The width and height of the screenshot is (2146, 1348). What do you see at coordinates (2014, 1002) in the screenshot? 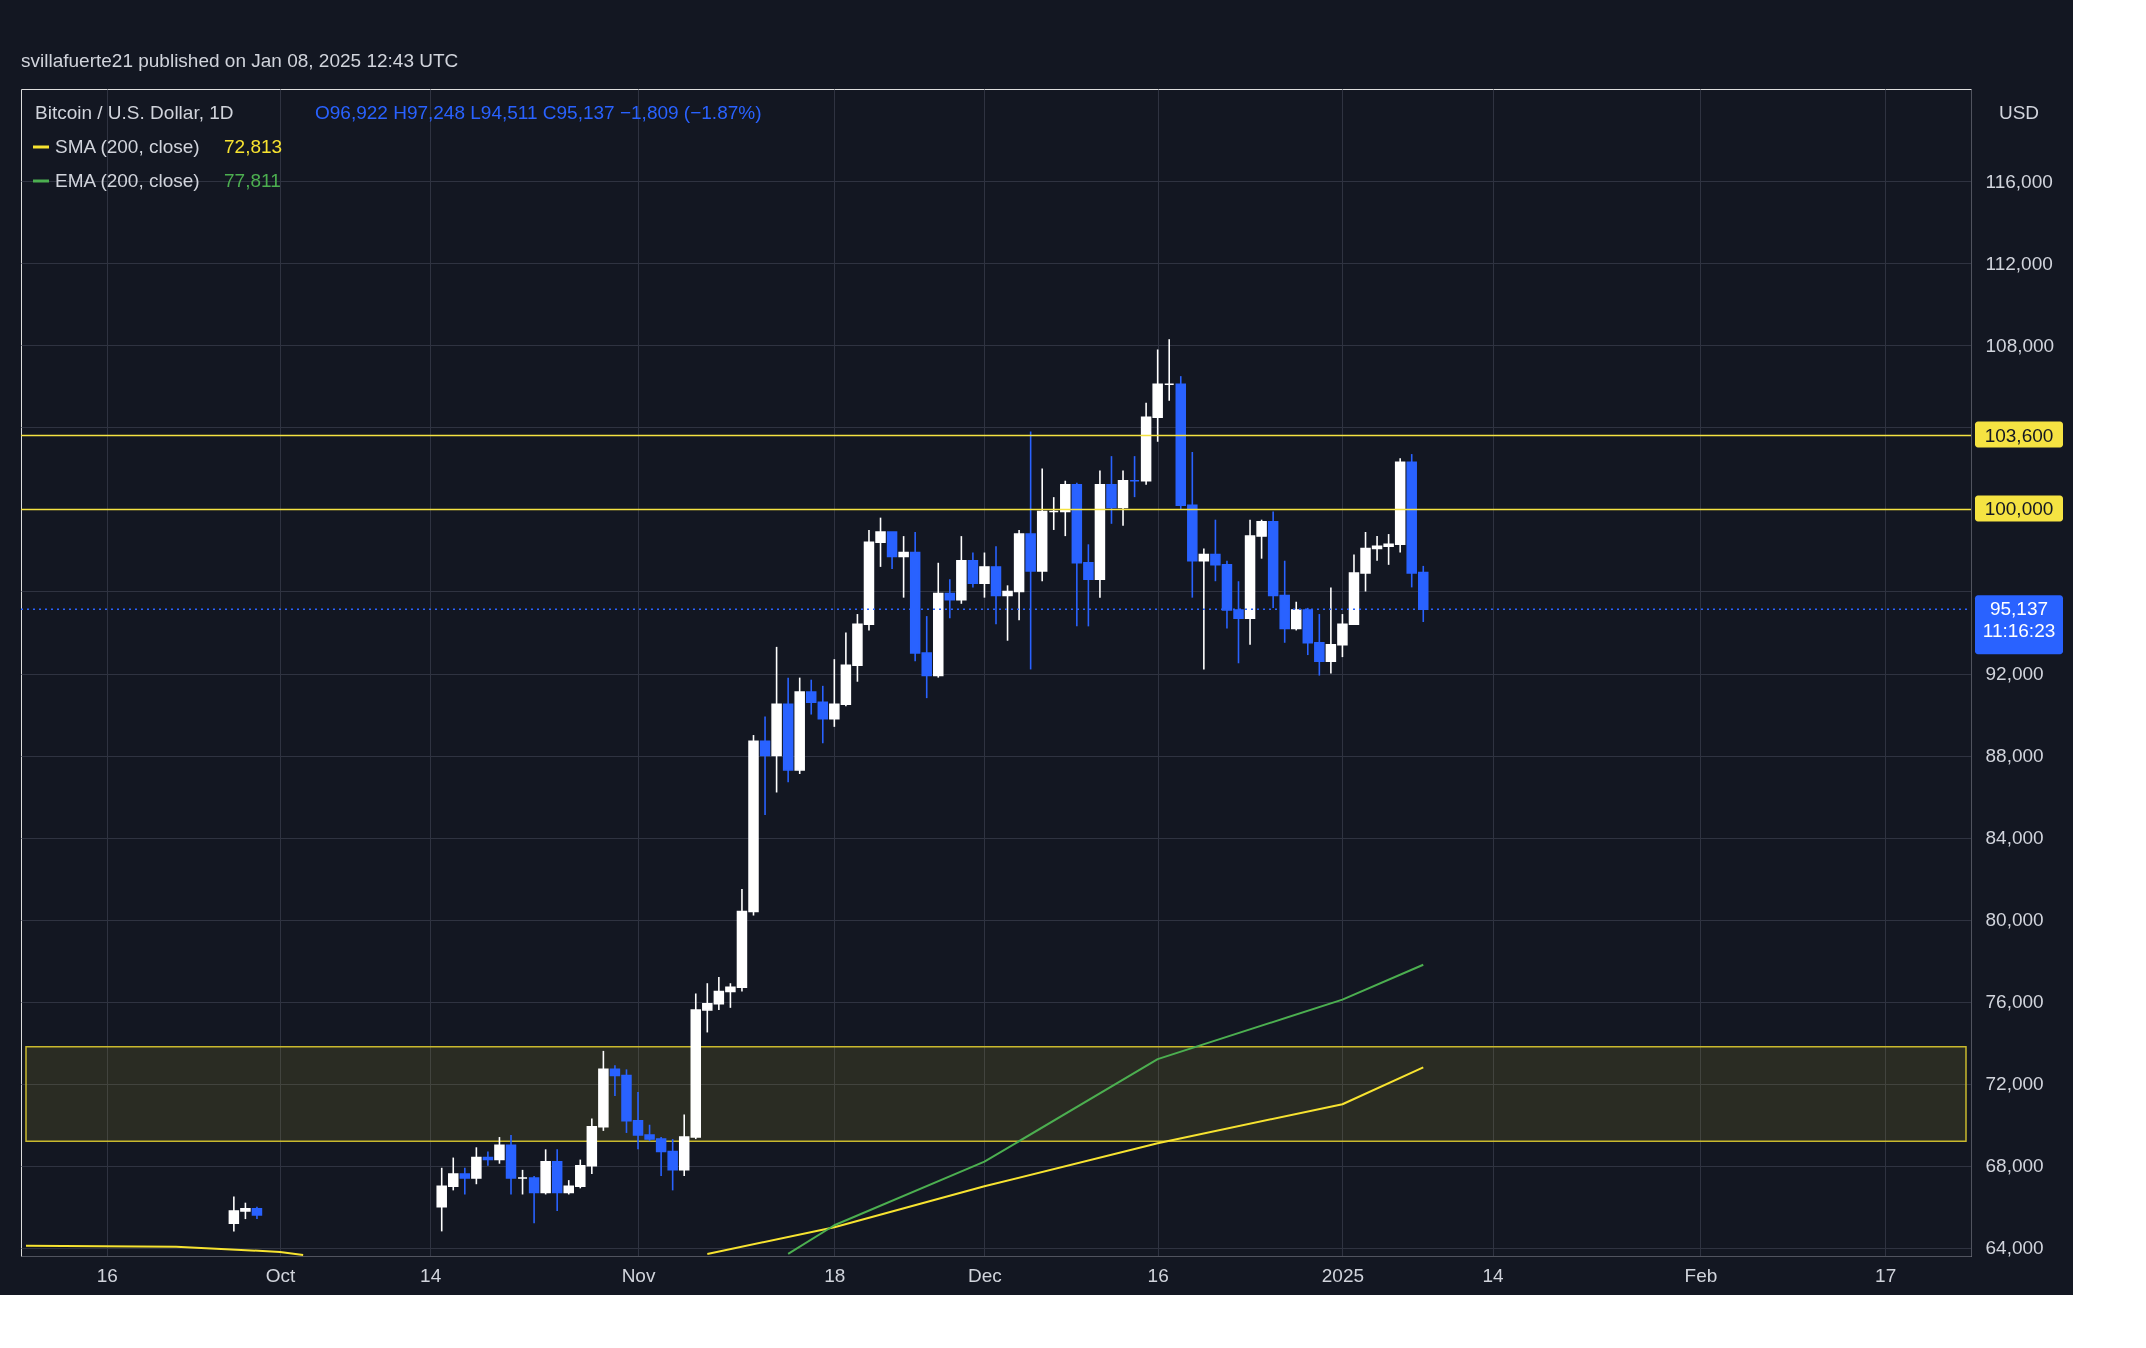
I see `y-tick-label: 76,000` at bounding box center [2014, 1002].